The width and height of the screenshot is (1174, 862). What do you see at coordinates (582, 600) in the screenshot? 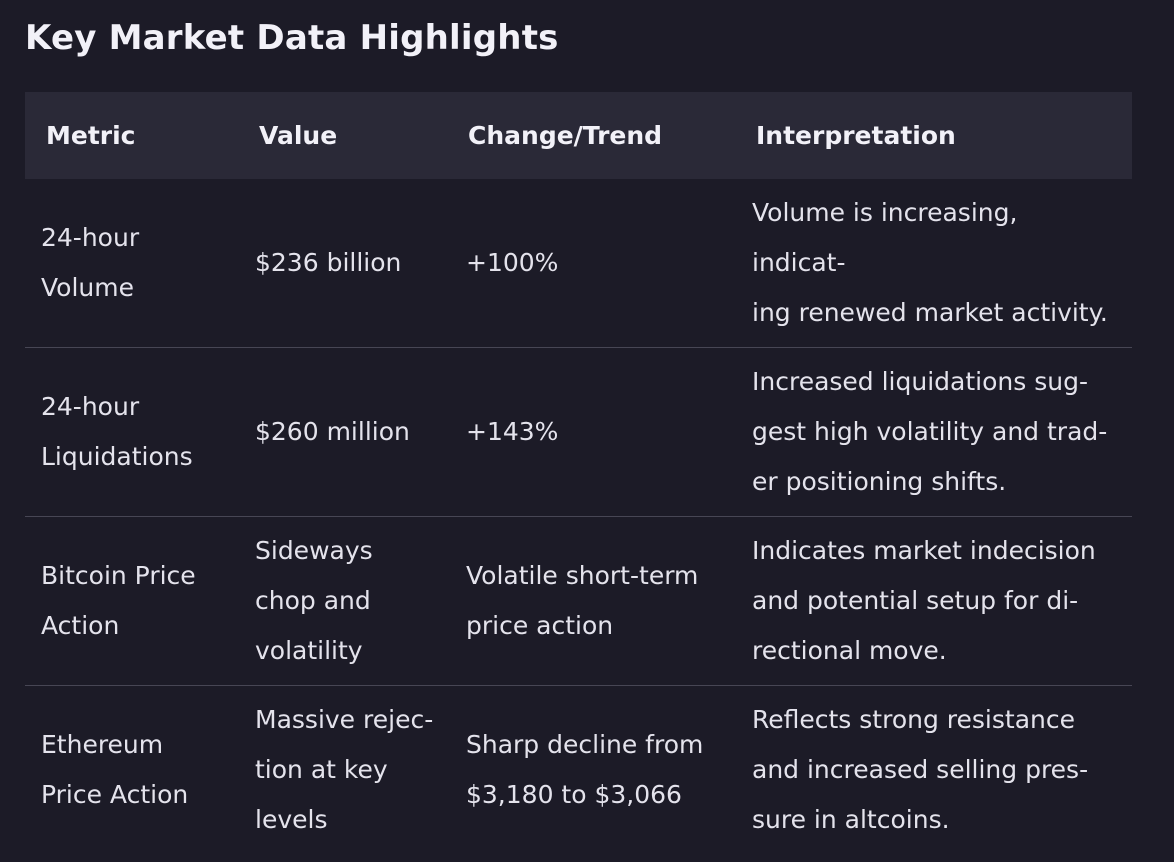
I see `cell-change-text: Volatile short-term price action` at bounding box center [582, 600].